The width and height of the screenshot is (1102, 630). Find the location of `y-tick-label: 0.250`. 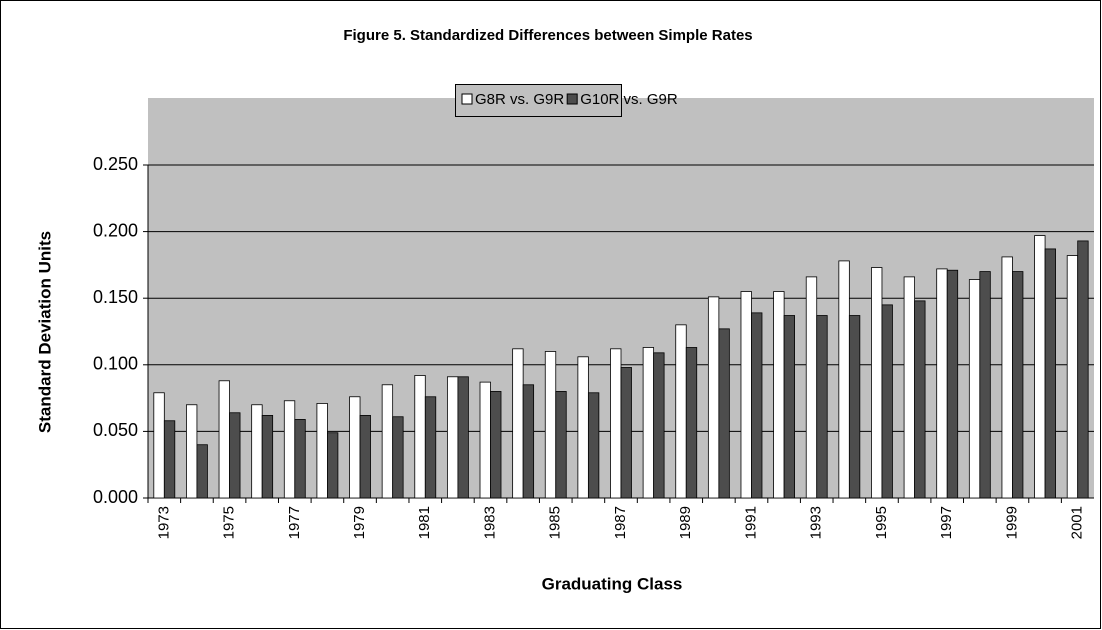

y-tick-label: 0.250 is located at coordinates (115, 164).